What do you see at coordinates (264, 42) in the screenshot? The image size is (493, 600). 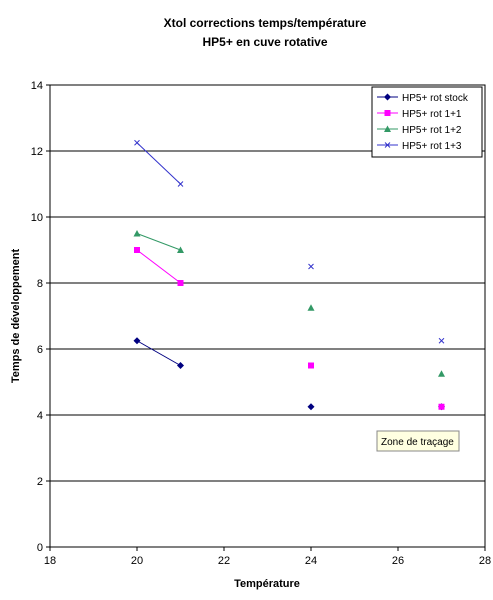 I see `chart-subtitle: HP5+ en cuve rotative` at bounding box center [264, 42].